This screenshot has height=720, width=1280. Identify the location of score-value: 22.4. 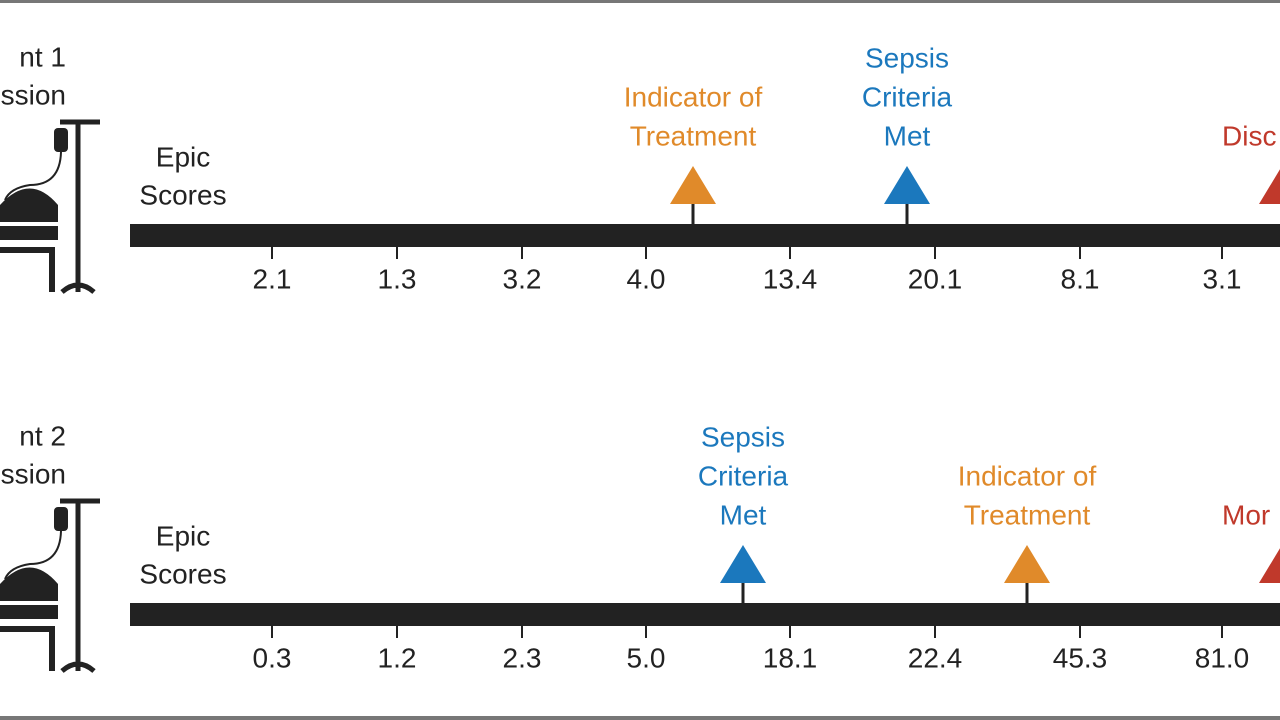
(935, 657).